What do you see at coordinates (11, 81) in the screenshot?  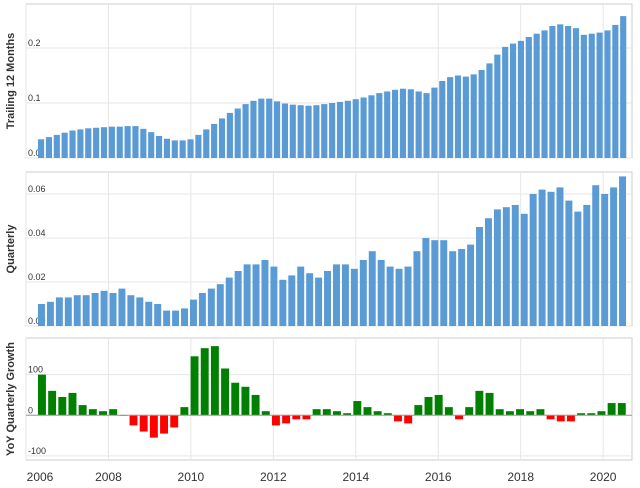 I see `y-axis-title: Trailing 12 Months` at bounding box center [11, 81].